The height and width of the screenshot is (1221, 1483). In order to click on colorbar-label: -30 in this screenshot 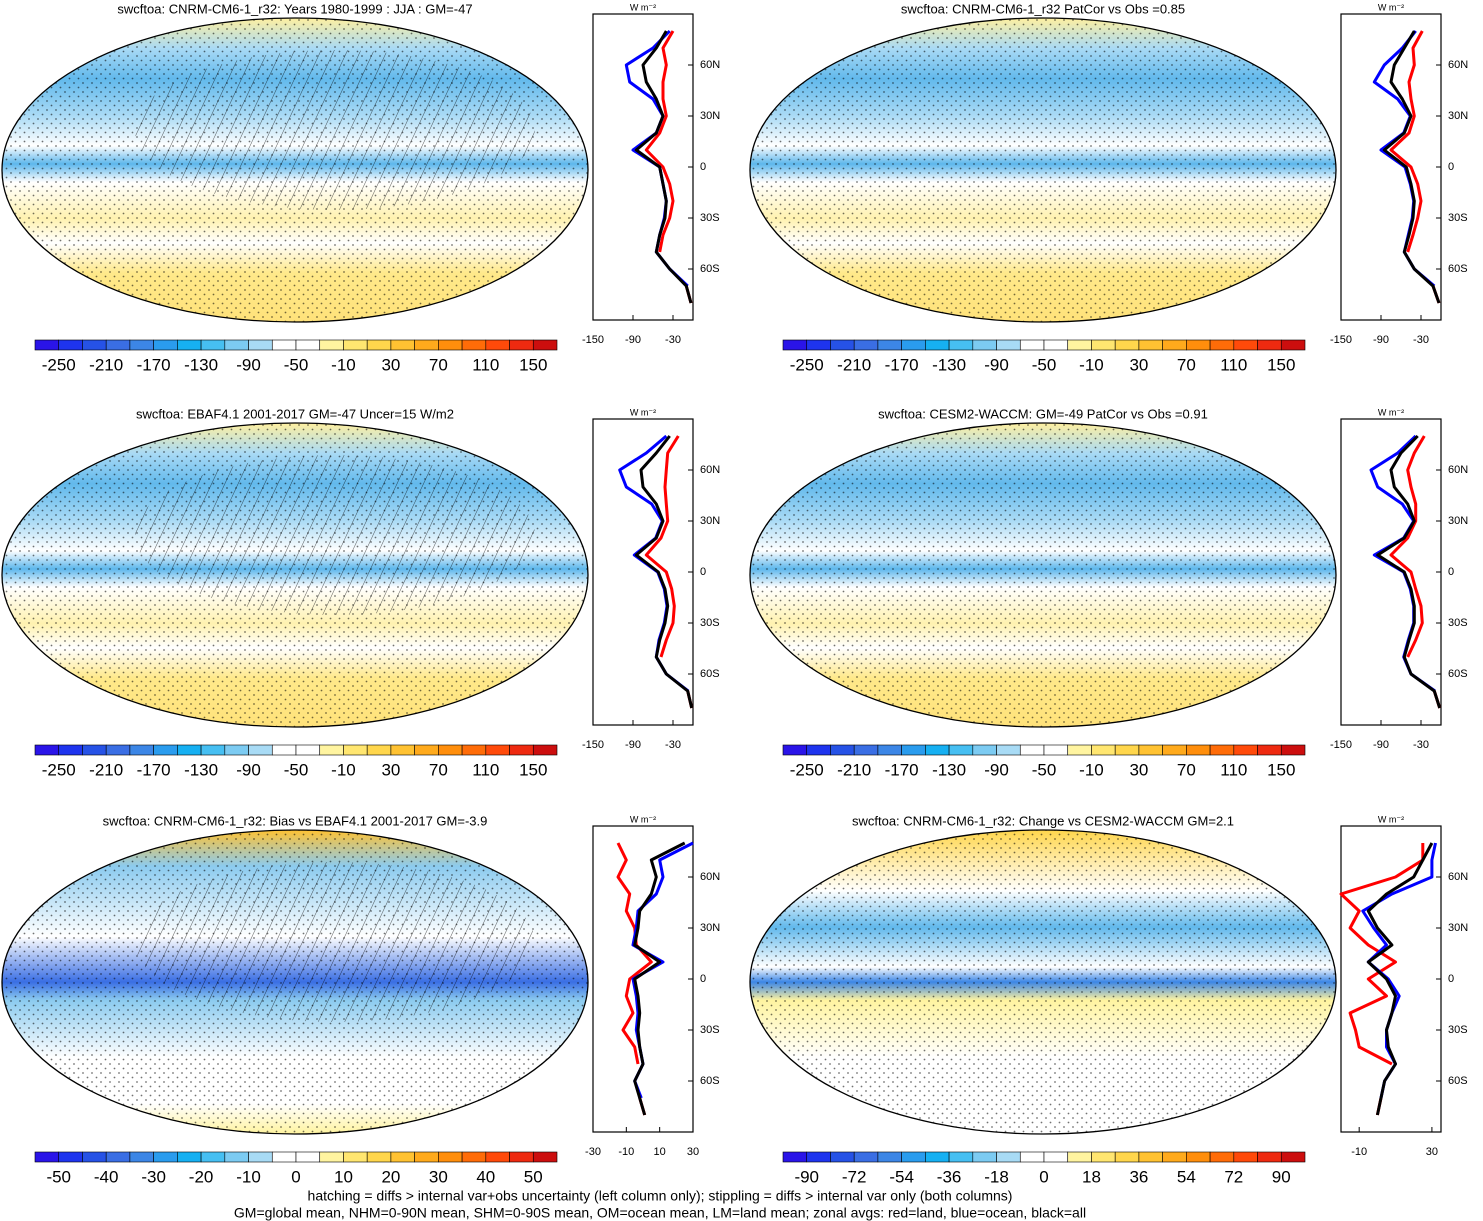, I will do `click(153, 1176)`.